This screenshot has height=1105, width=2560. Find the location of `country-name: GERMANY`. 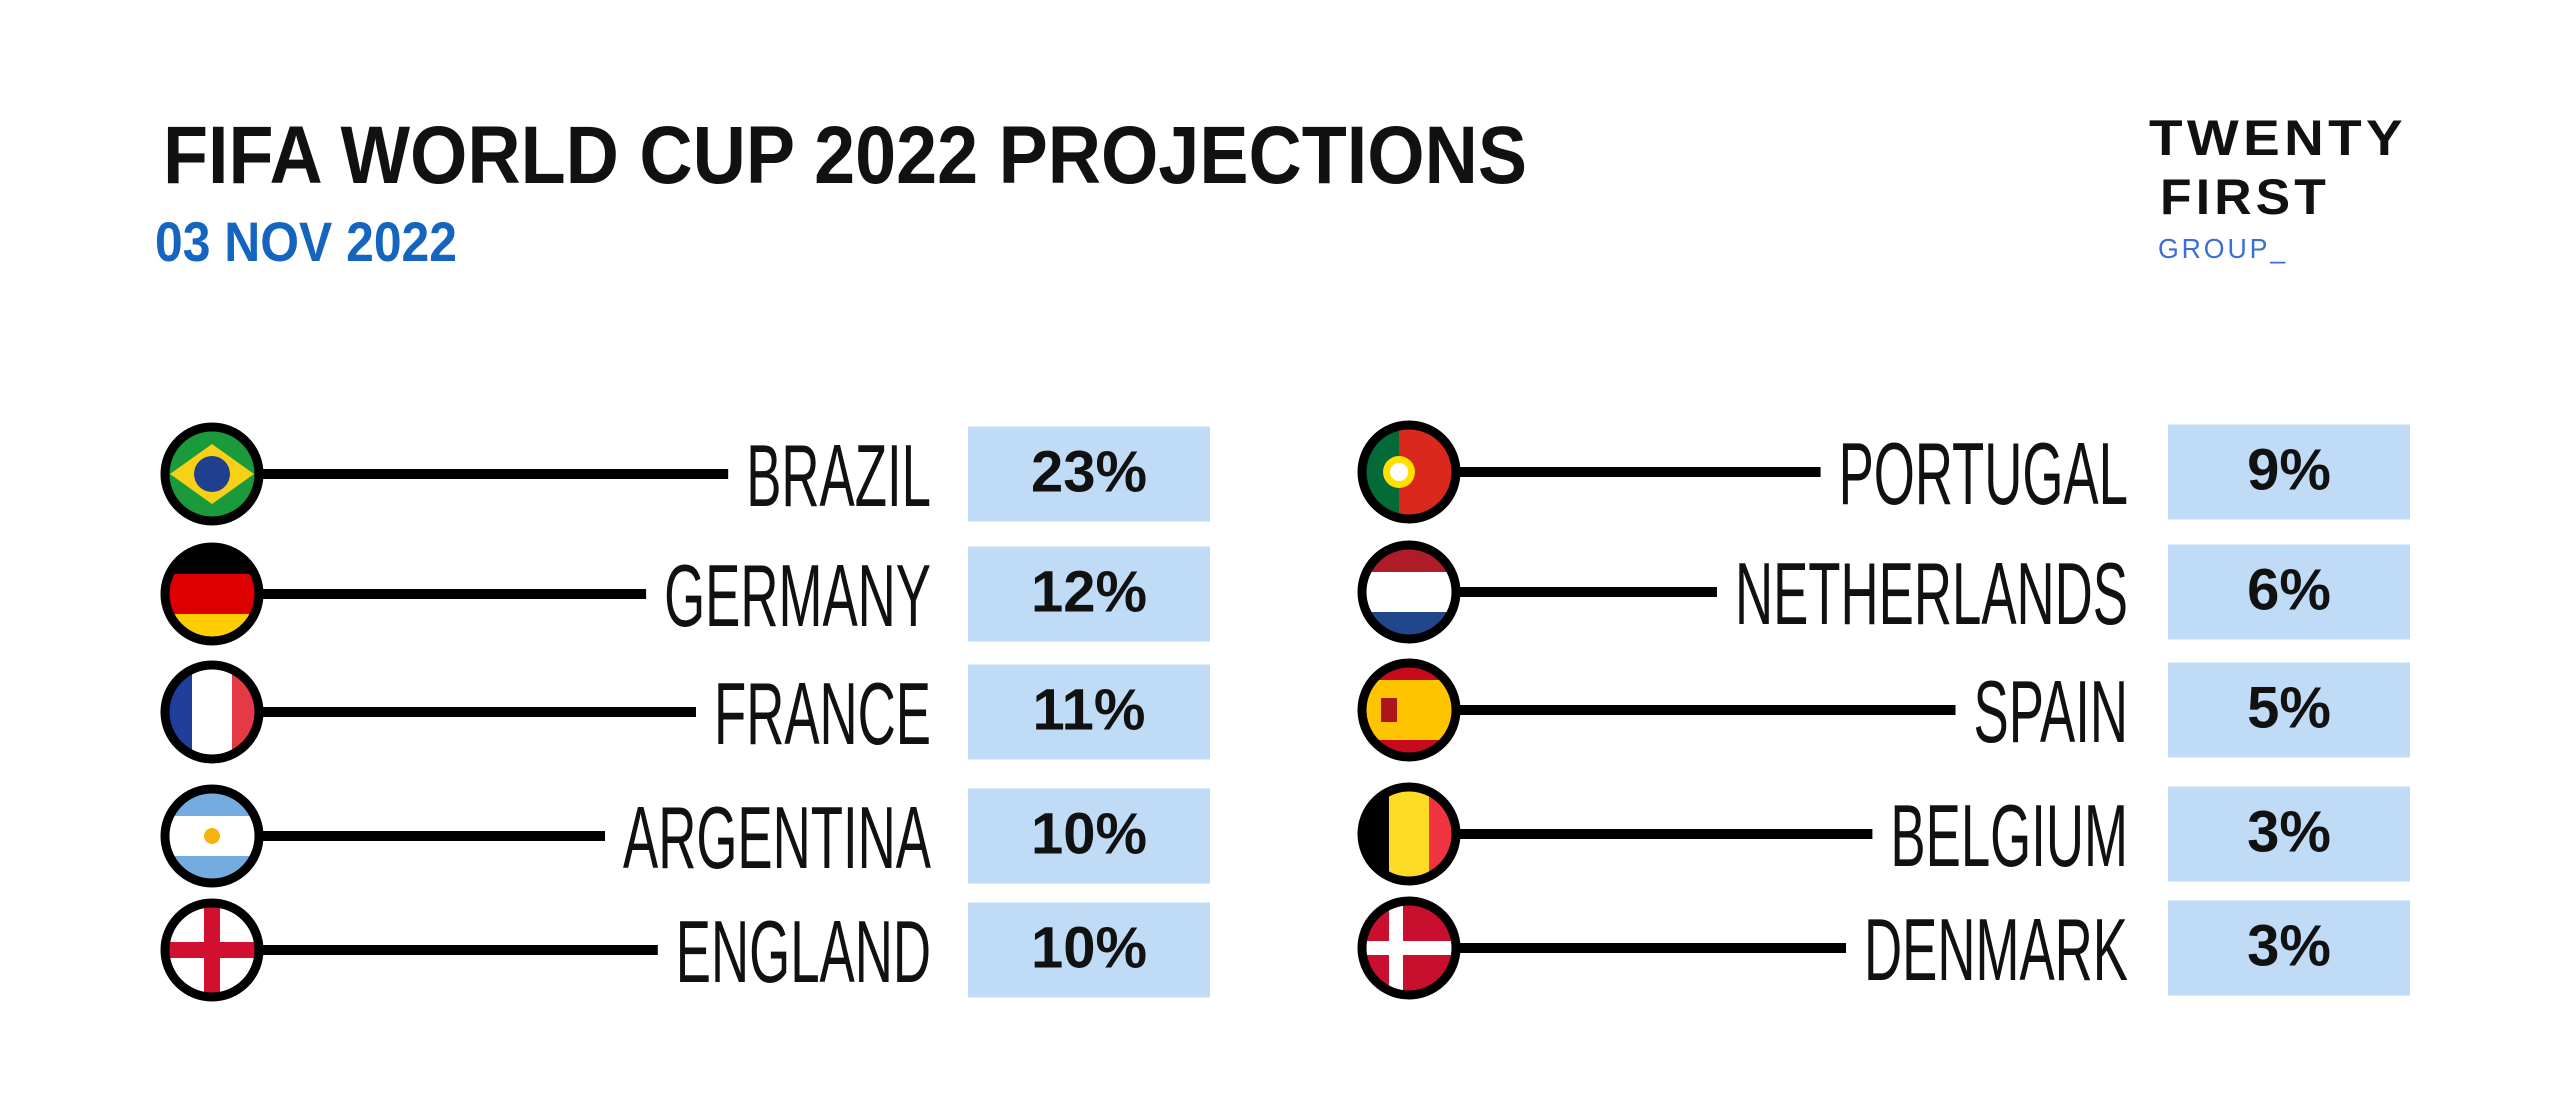

country-name: GERMANY is located at coordinates (797, 596).